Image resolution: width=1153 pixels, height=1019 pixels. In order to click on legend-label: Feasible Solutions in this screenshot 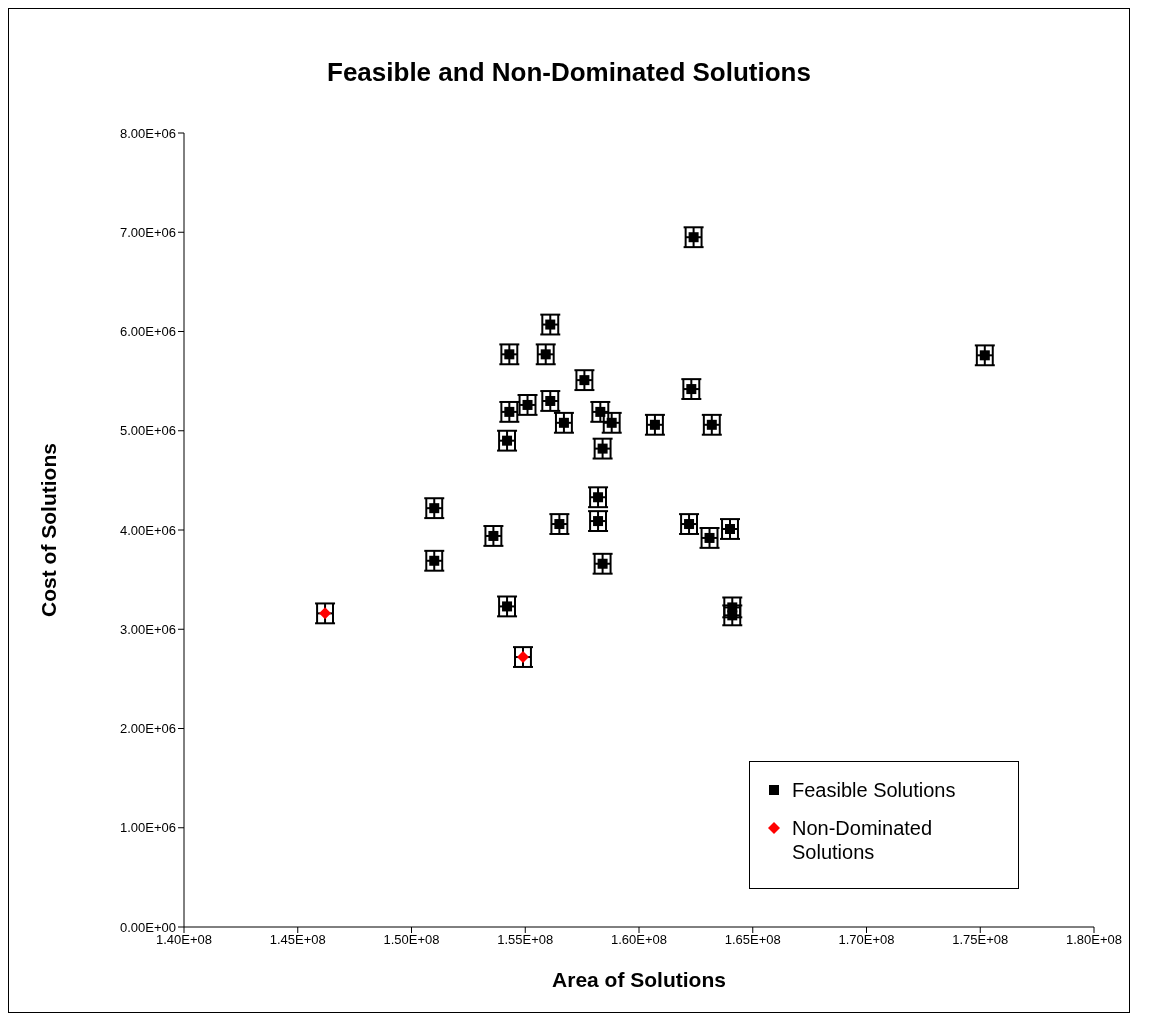, I will do `click(874, 790)`.